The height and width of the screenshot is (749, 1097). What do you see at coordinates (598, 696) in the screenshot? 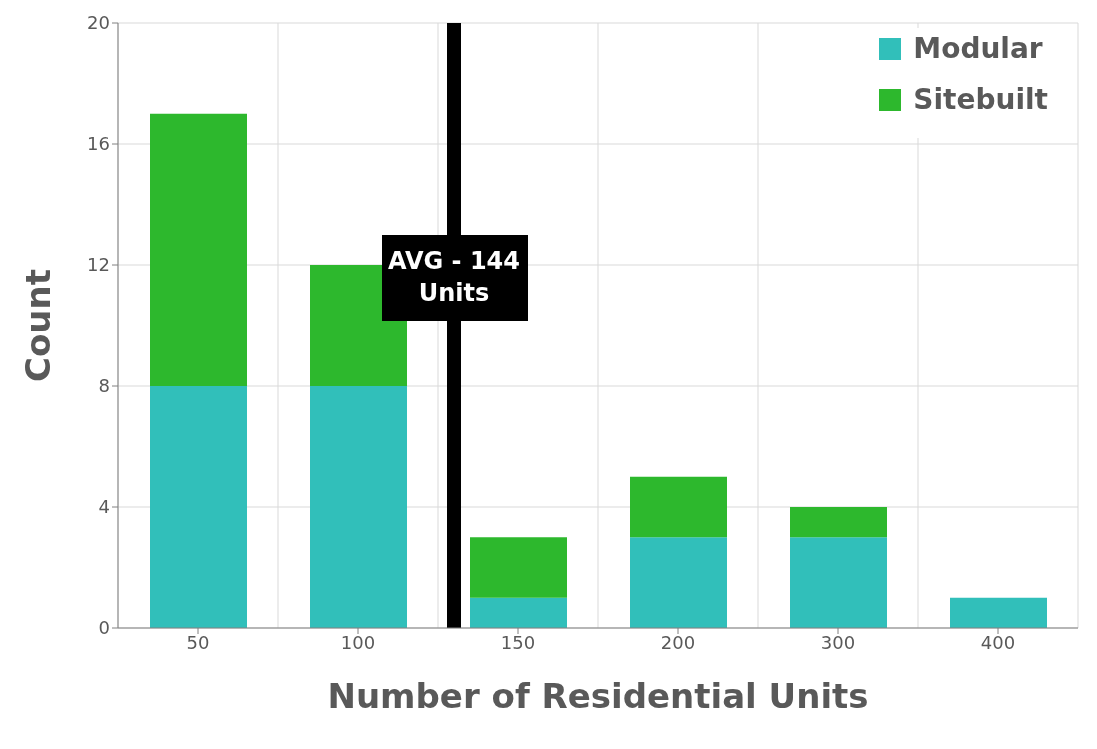
I see `x-axis-title: Number of Residential Units` at bounding box center [598, 696].